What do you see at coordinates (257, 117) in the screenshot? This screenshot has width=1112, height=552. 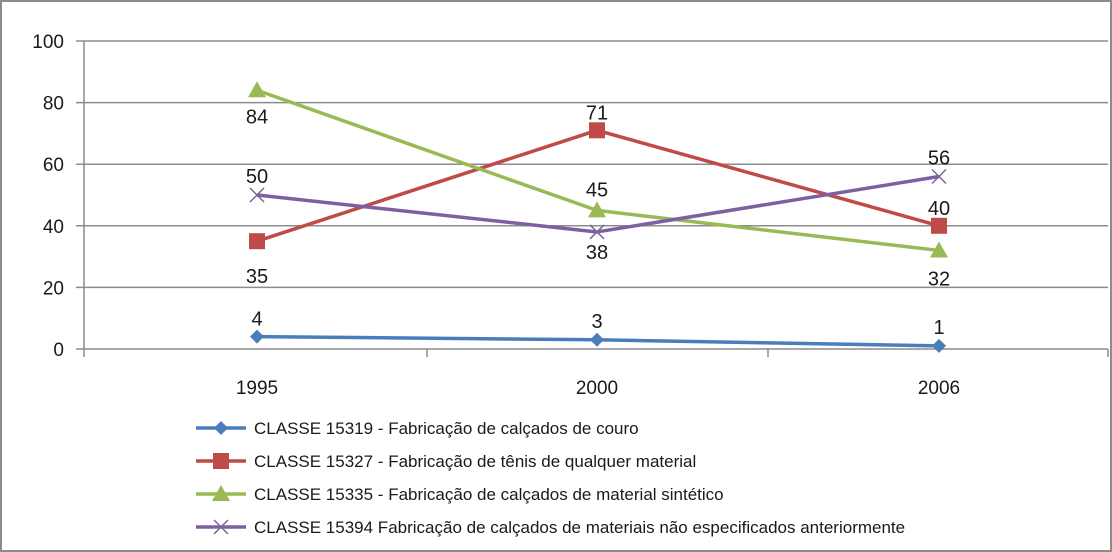 I see `data-label: 84` at bounding box center [257, 117].